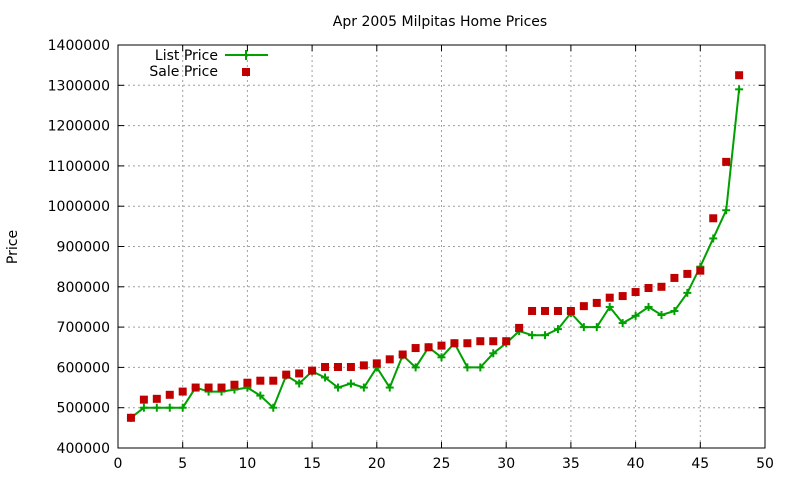 This screenshot has width=800, height=480. Describe the element at coordinates (246, 72) in the screenshot. I see `legend-marker-sale-price` at that location.